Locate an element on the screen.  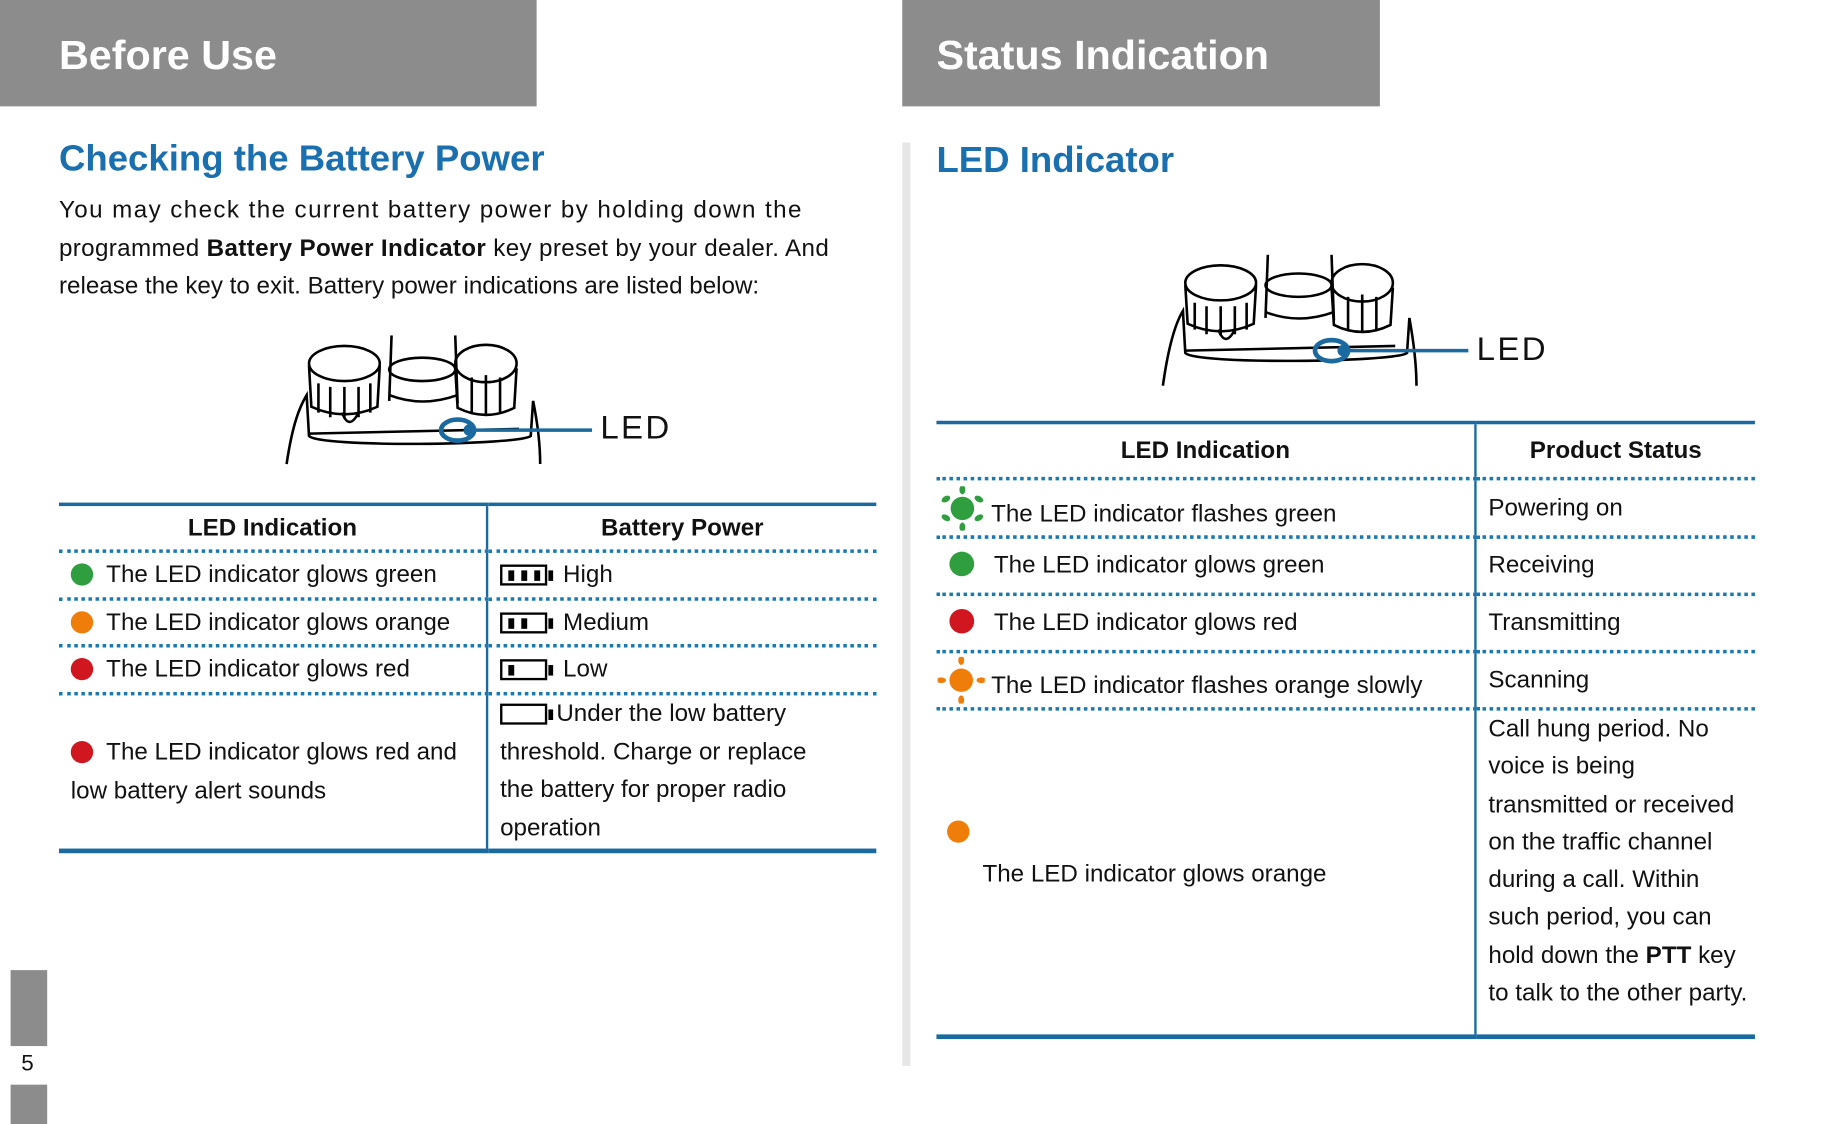
section-header-before-use: Before Use is located at coordinates (268, 53).